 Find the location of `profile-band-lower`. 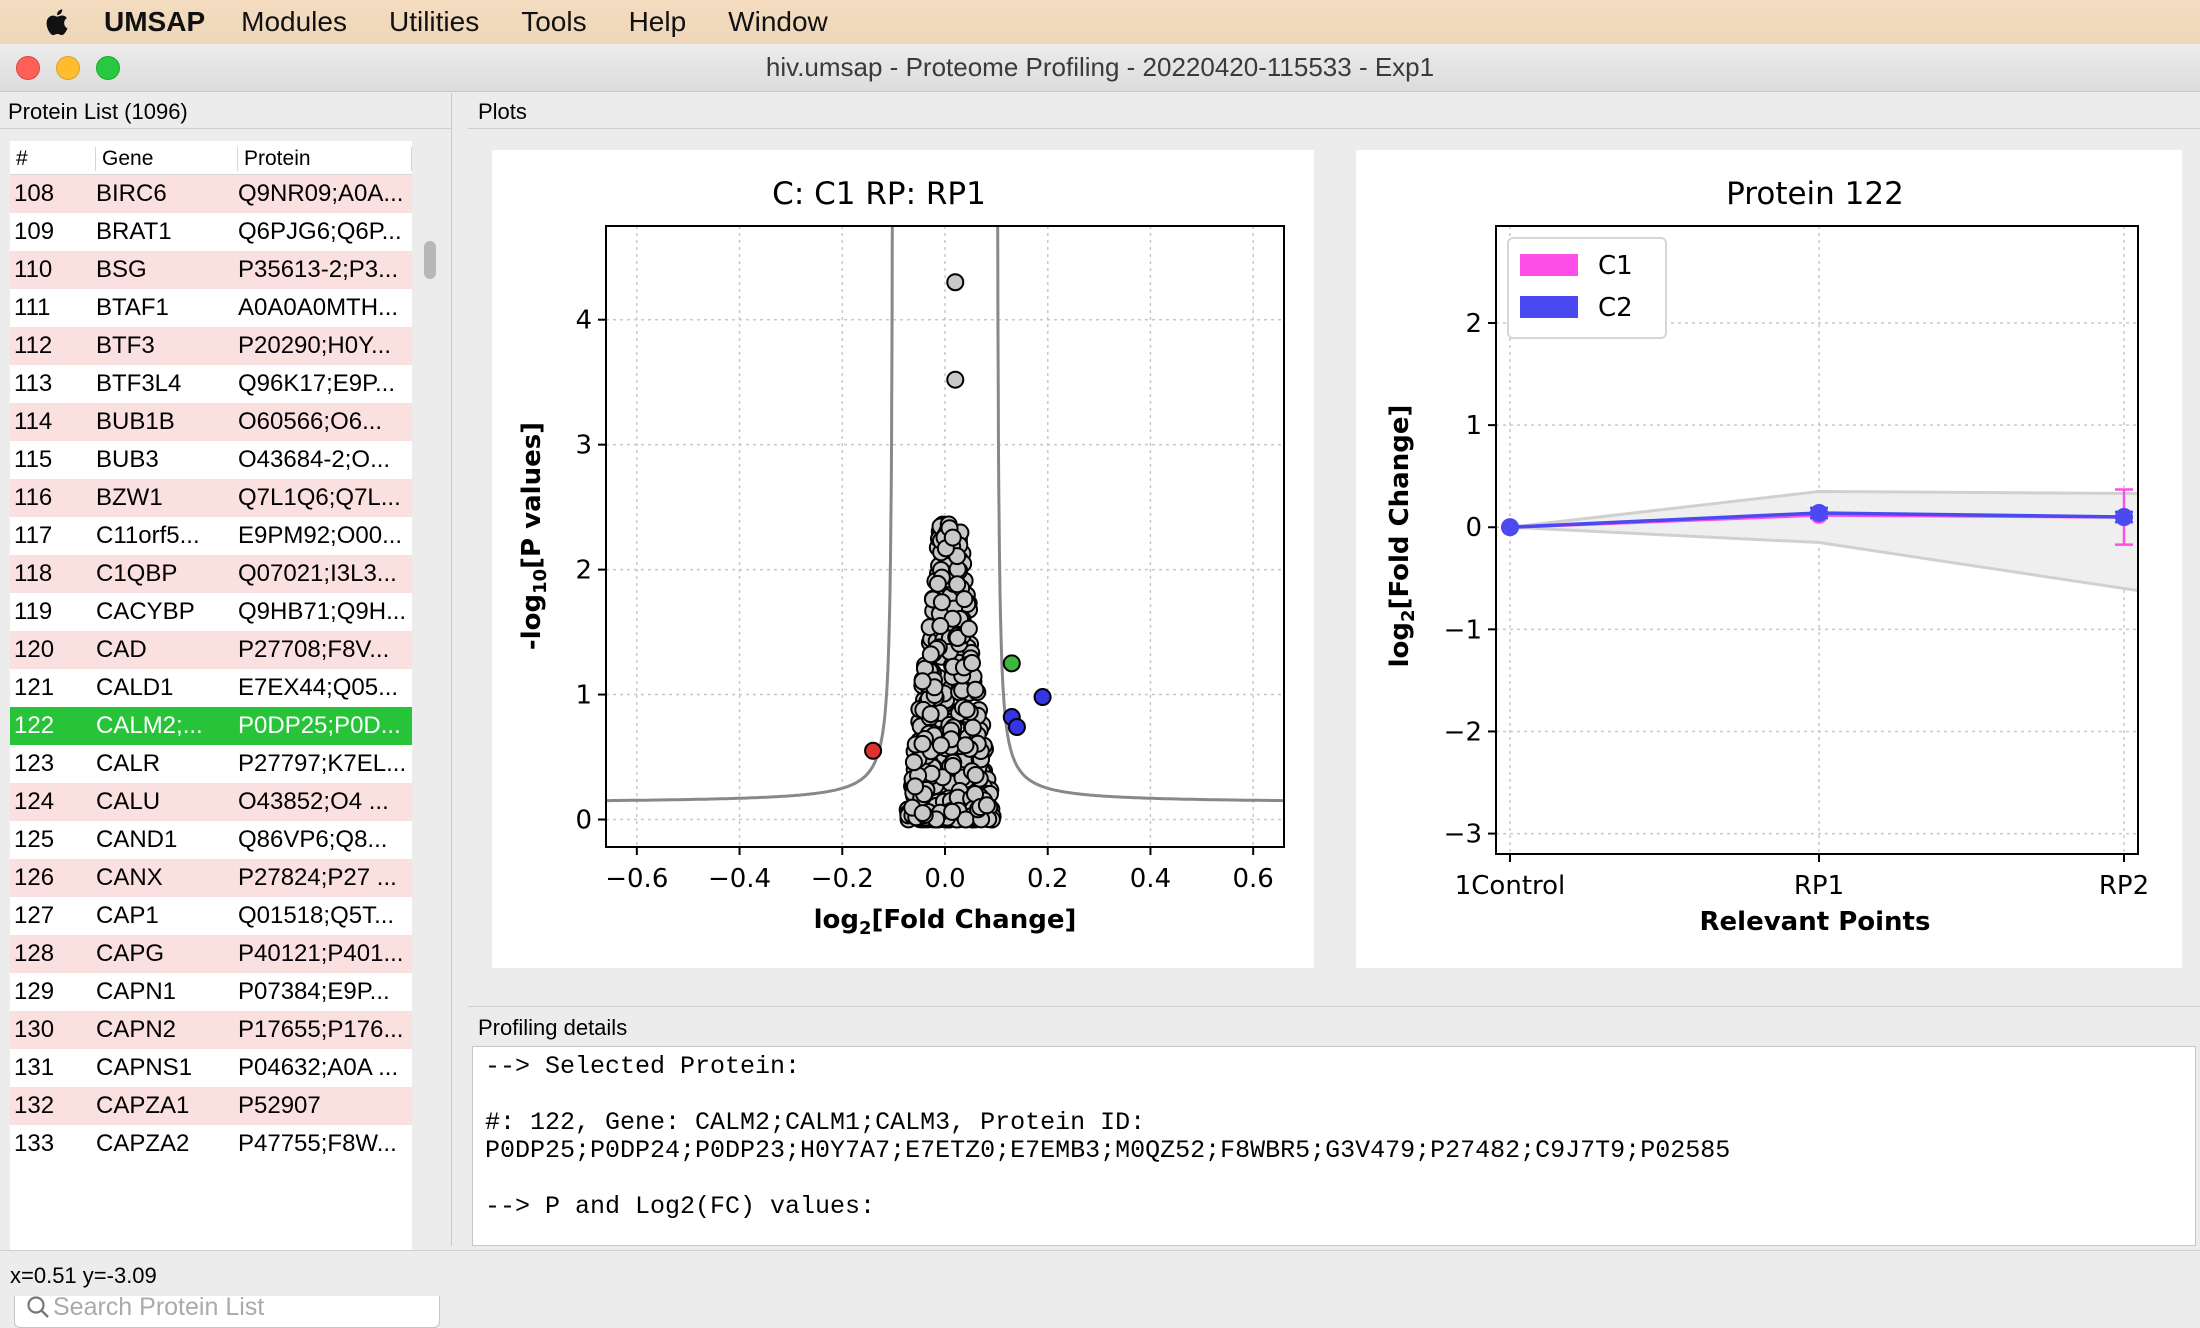

profile-band-lower is located at coordinates (1824, 559).